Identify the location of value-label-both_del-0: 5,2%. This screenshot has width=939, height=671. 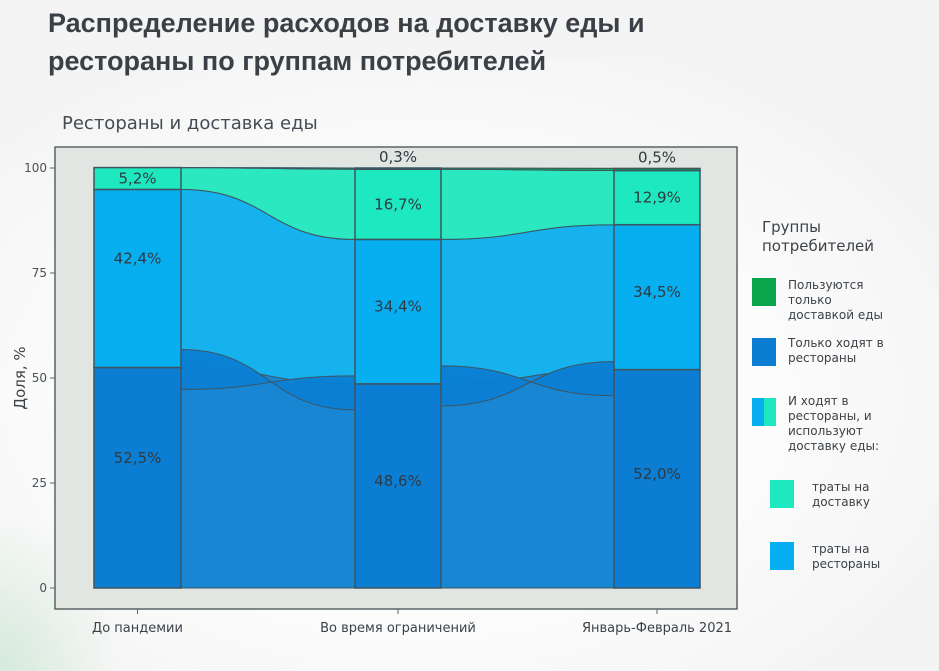
(137, 179).